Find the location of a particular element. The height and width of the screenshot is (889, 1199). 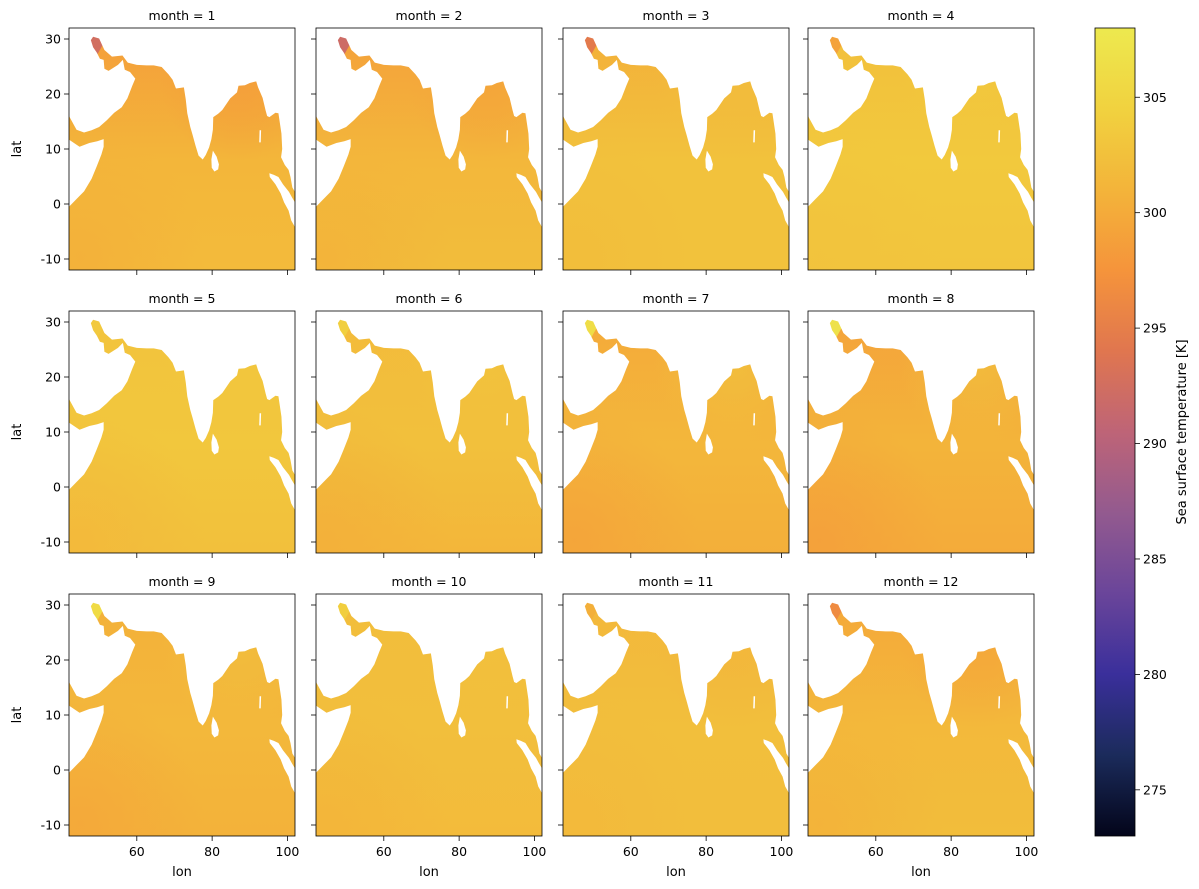

facet-panel-month-5: month = 5 -10 0 10 20 30 lat is located at coordinates (153, 424).